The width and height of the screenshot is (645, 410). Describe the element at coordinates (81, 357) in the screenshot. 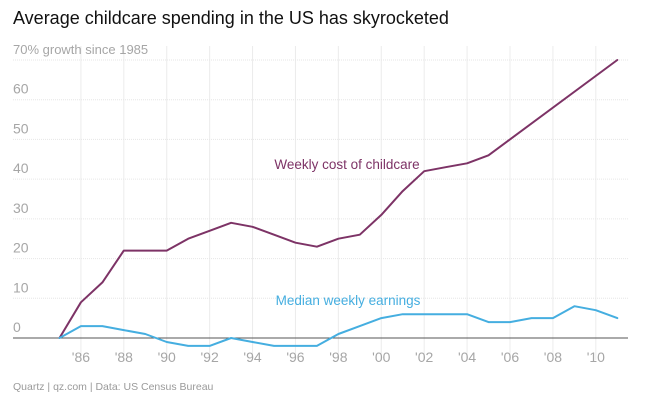

I see `x-tick-label: '86` at that location.